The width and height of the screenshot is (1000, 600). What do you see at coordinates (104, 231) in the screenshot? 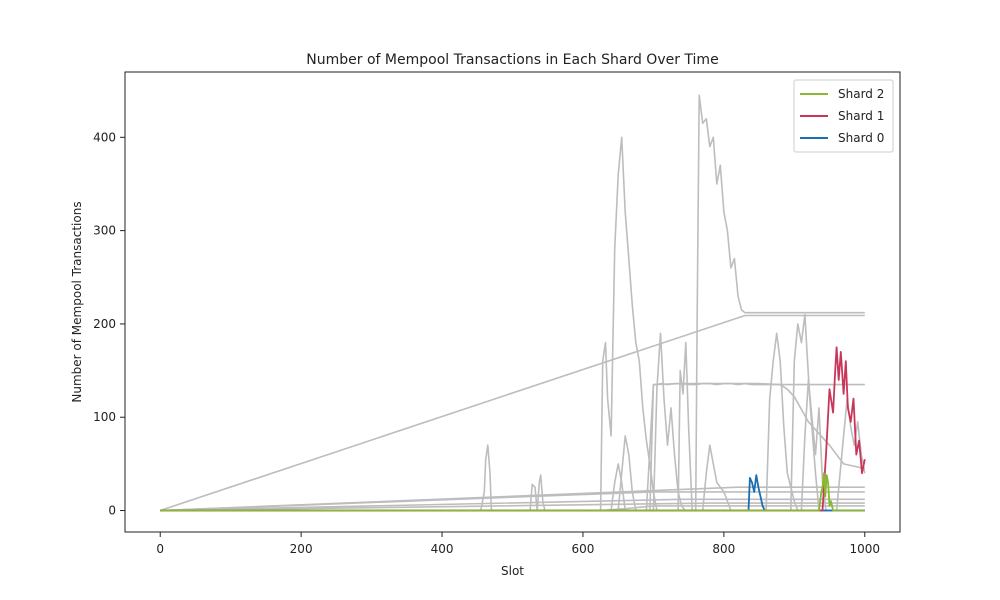
I see `y-tick-label: 300` at bounding box center [104, 231].